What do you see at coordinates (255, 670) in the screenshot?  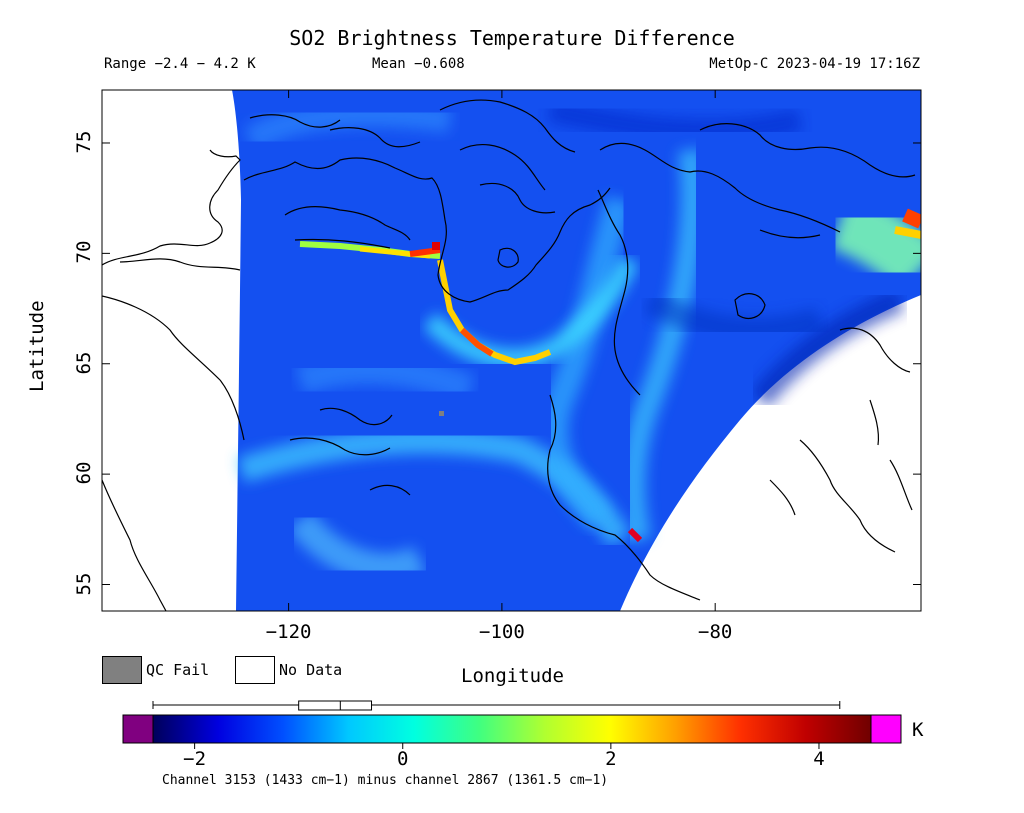 I see `no-data-swatch` at bounding box center [255, 670].